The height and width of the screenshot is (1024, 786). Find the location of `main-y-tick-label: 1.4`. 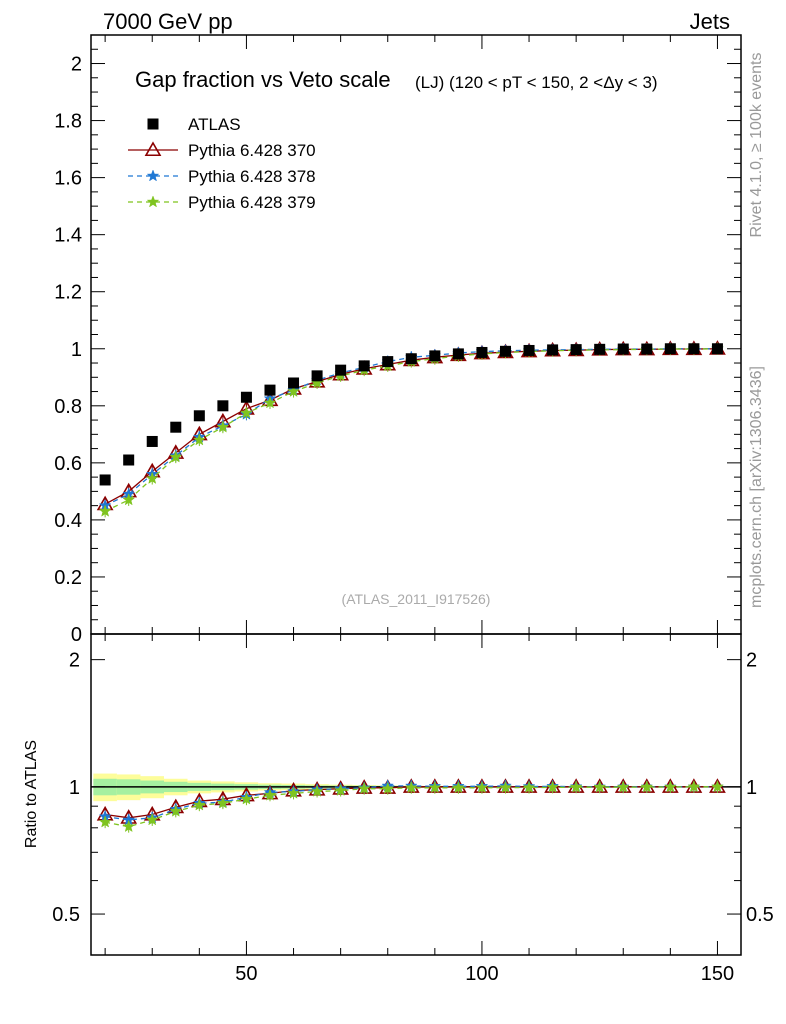

main-y-tick-label: 1.4 is located at coordinates (68, 236).